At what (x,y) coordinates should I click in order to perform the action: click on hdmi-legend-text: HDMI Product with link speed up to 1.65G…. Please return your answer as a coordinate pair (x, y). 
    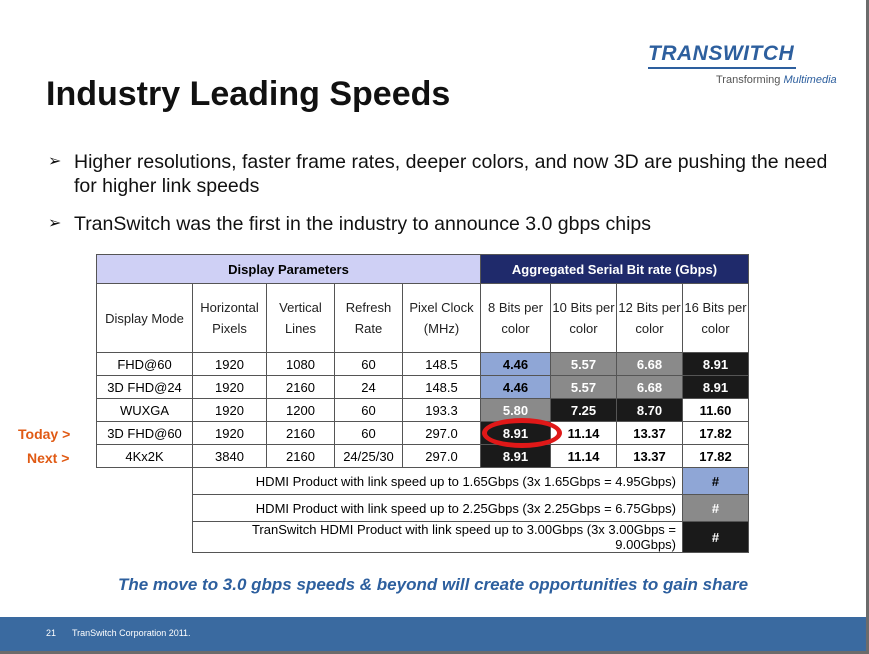
    Looking at the image, I should click on (437, 481).